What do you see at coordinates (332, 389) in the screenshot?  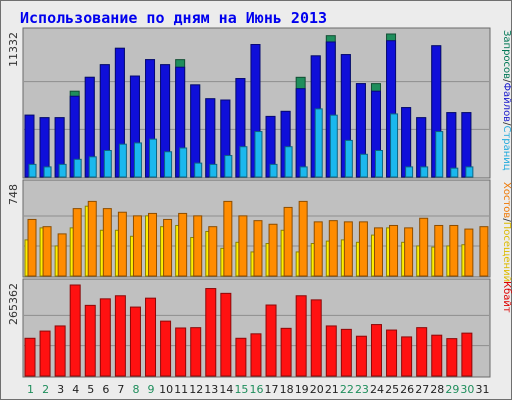 I see `day-label-21: 21` at bounding box center [332, 389].